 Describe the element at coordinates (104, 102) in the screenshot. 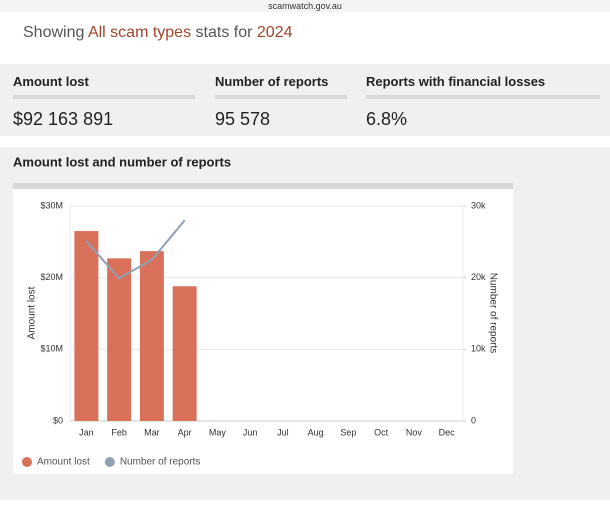

I see `stat-card: Amount lost $92 163 891` at that location.